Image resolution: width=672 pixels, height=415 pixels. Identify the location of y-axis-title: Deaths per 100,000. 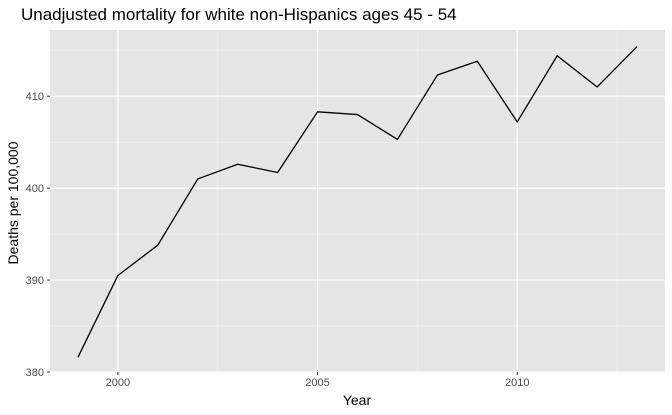
(13, 202).